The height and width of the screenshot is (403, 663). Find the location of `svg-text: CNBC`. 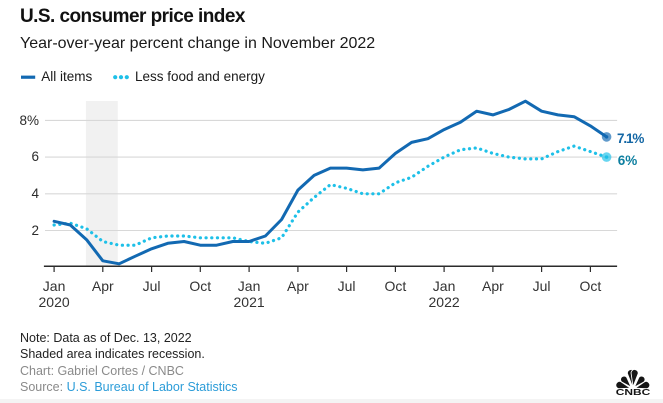

svg-text: CNBC is located at coordinates (633, 391).